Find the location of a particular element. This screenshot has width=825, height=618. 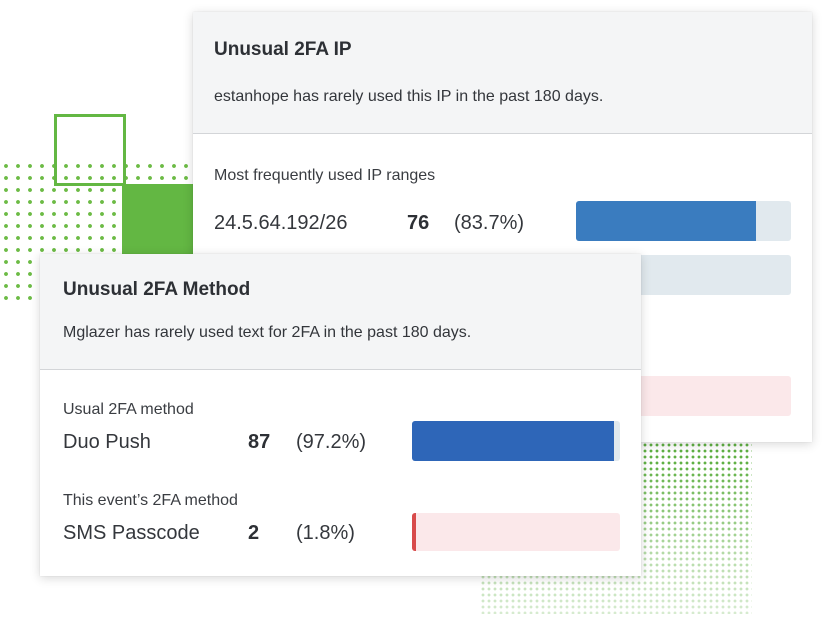

usual-method-percent: (97.2%) is located at coordinates (331, 442).